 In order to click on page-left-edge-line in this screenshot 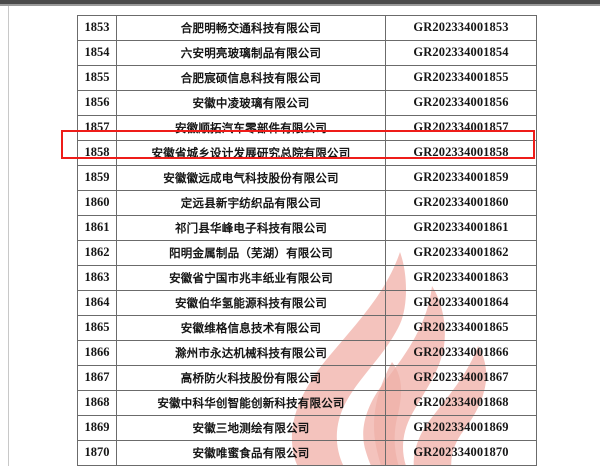, I will do `click(8, 236)`.